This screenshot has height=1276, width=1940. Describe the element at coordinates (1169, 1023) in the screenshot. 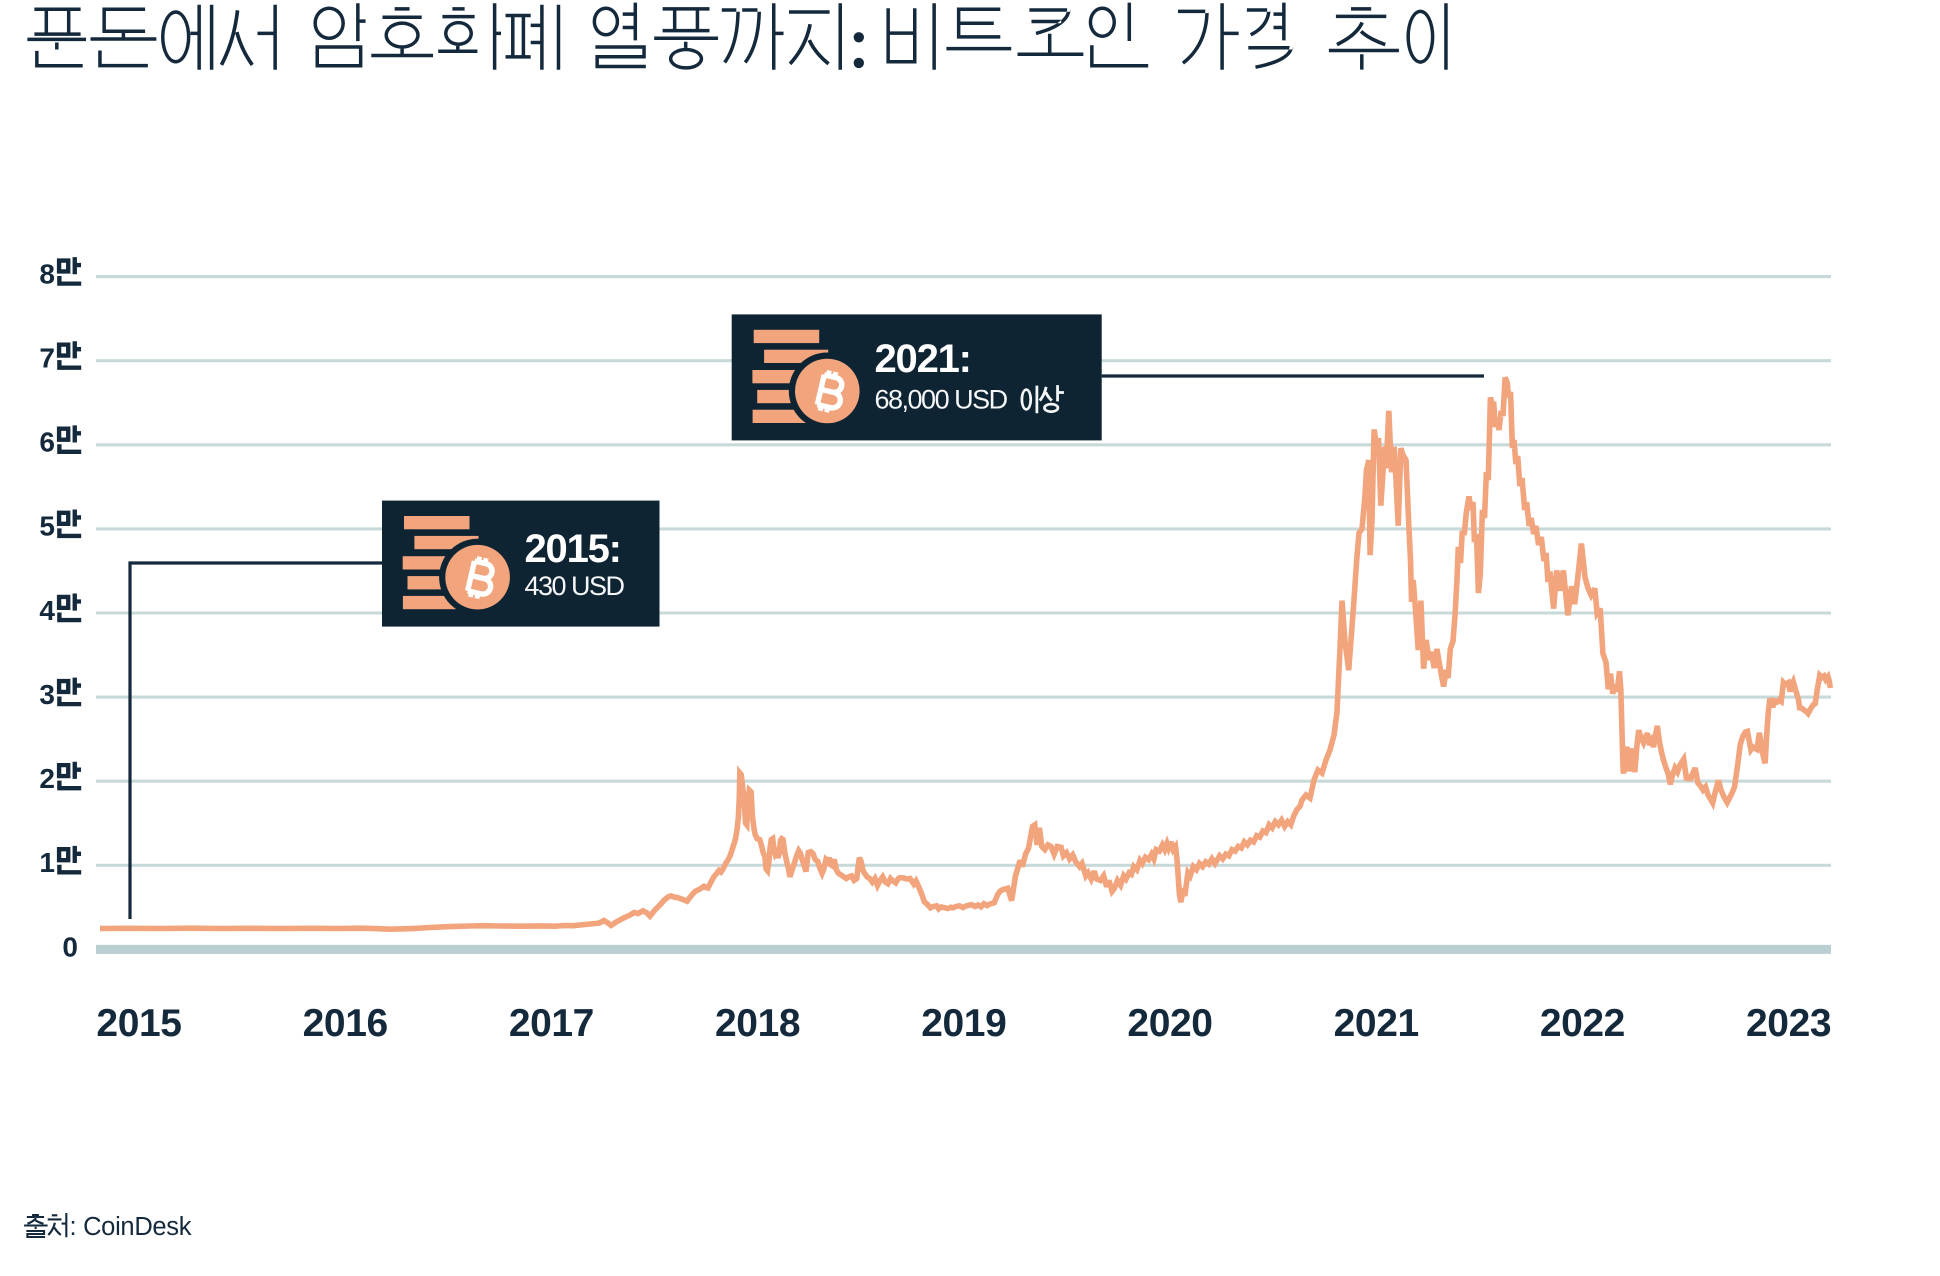

I see `svg-text: 2020` at that location.